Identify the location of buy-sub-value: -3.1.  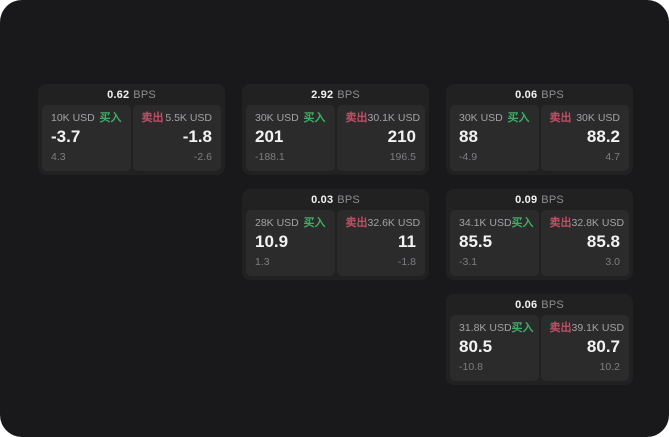
(468, 262).